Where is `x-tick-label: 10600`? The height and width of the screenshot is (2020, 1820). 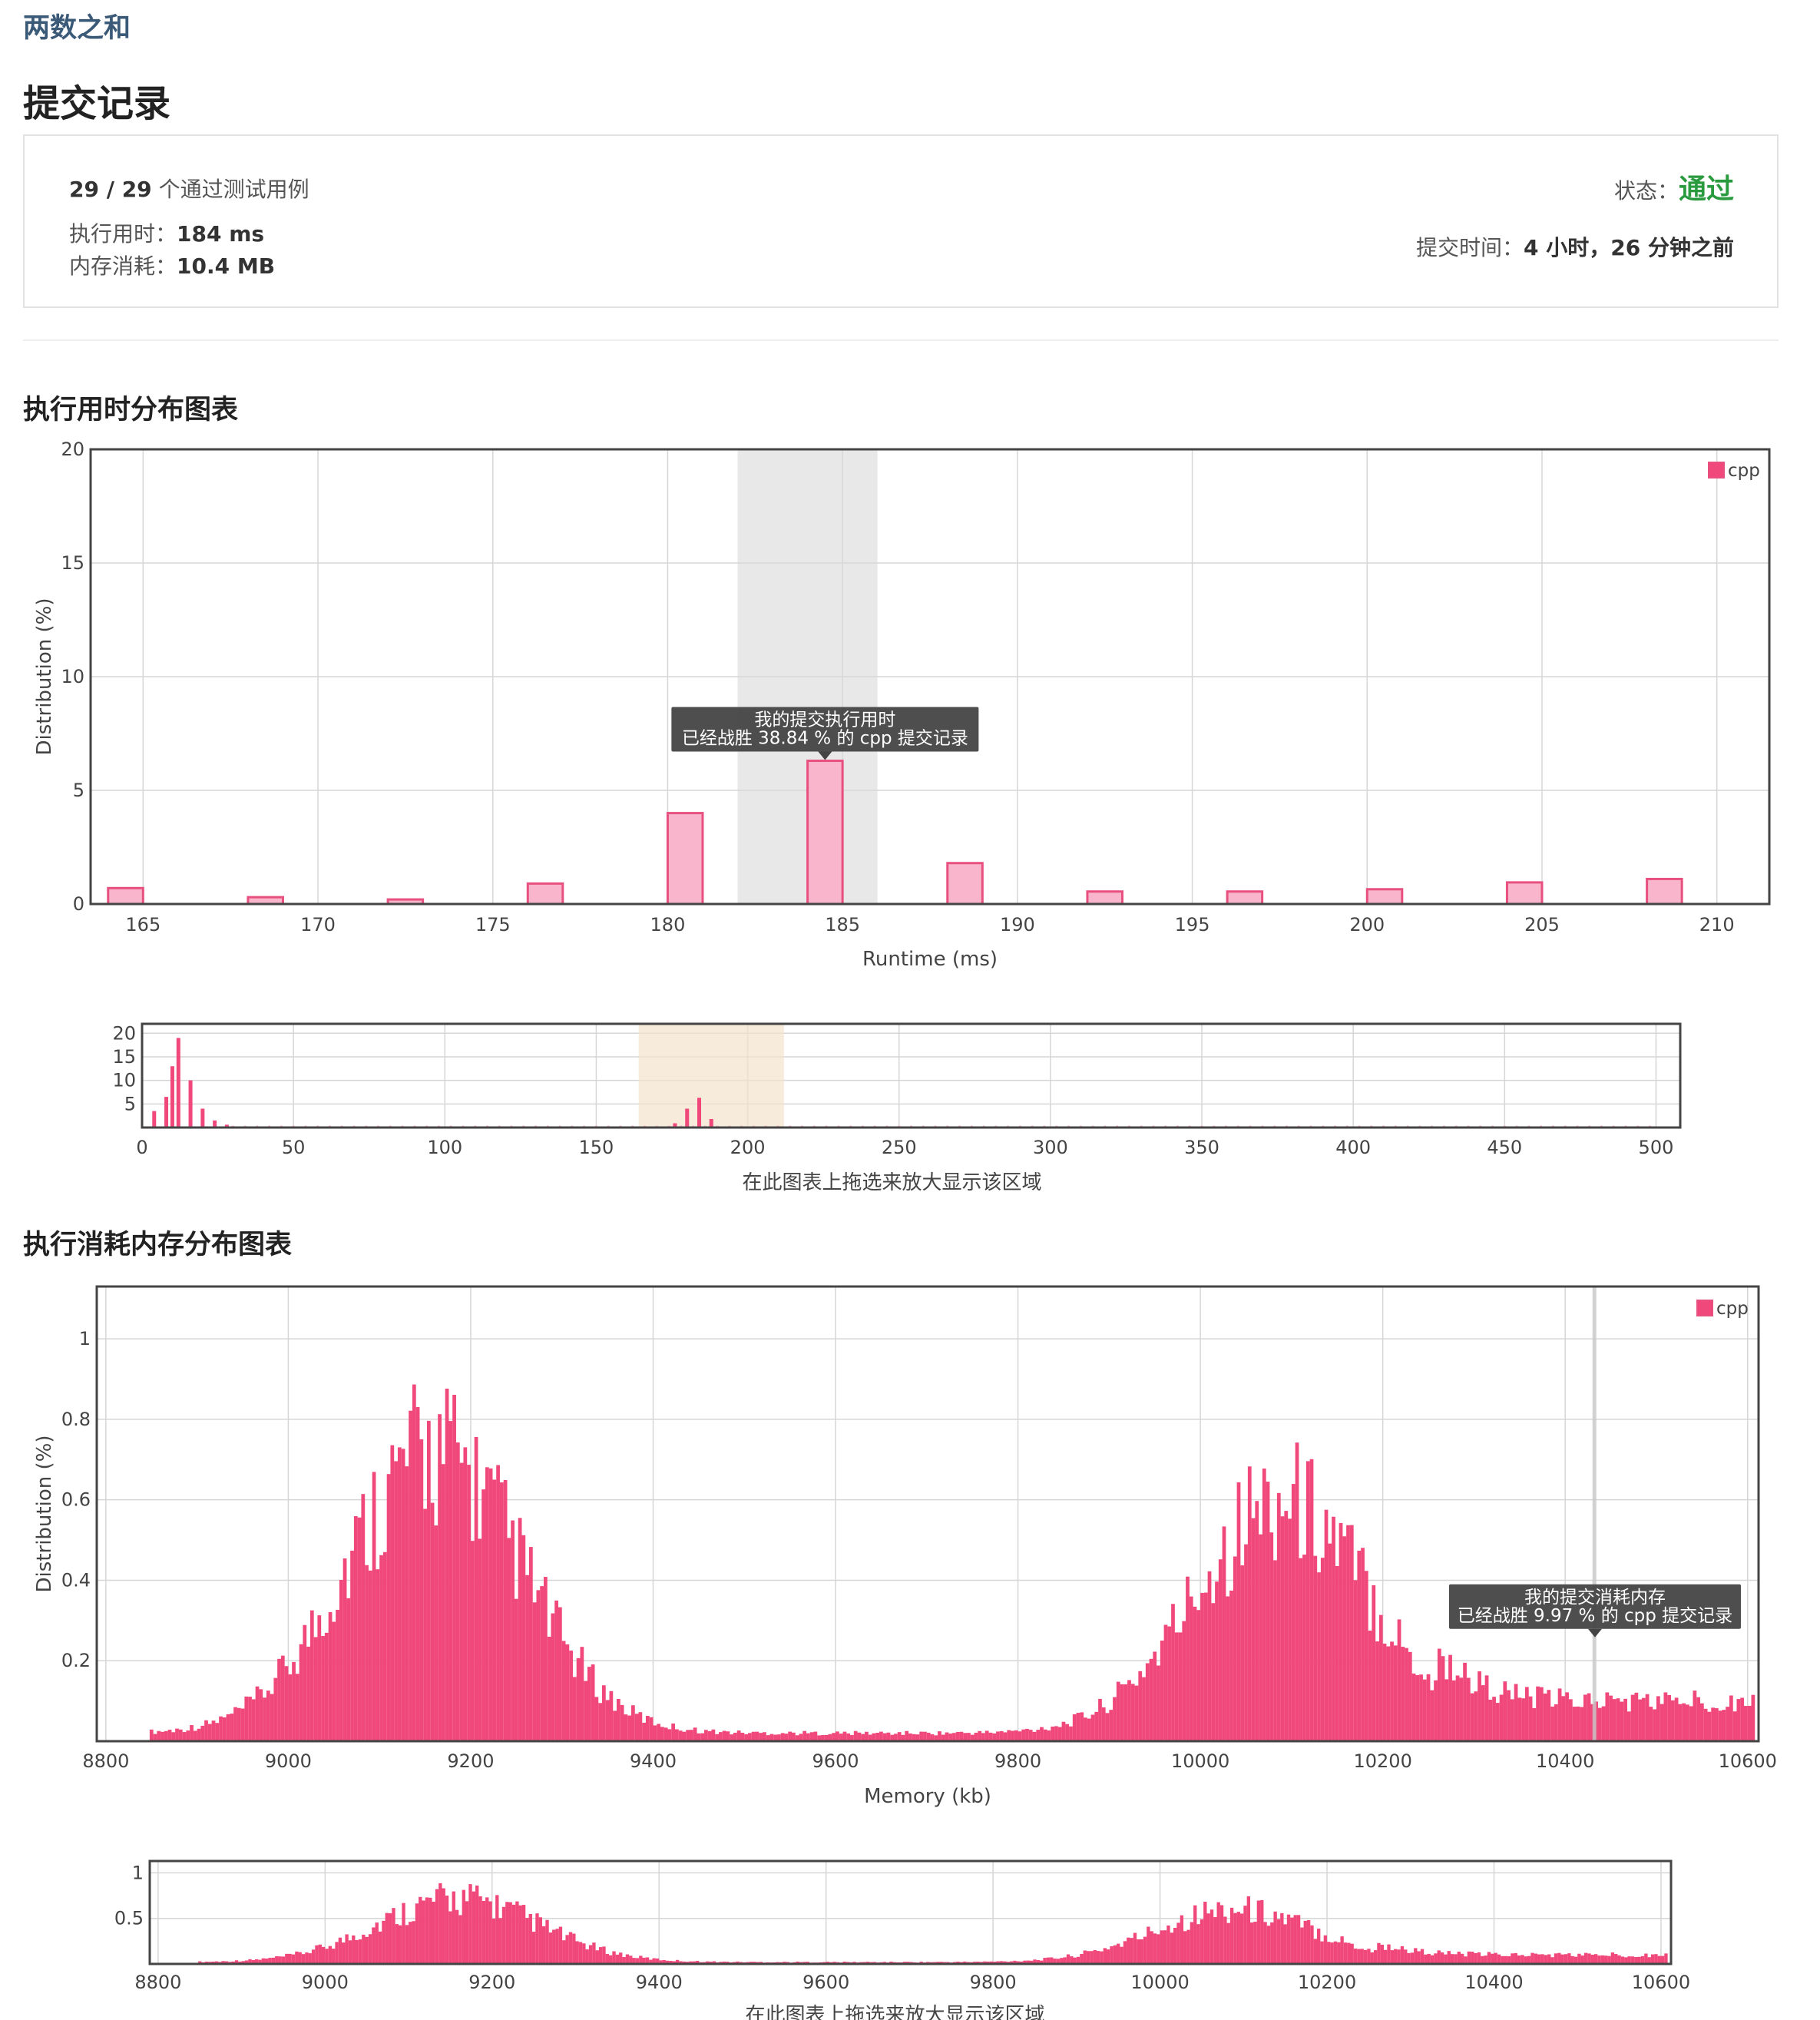
x-tick-label: 10600 is located at coordinates (1748, 1761).